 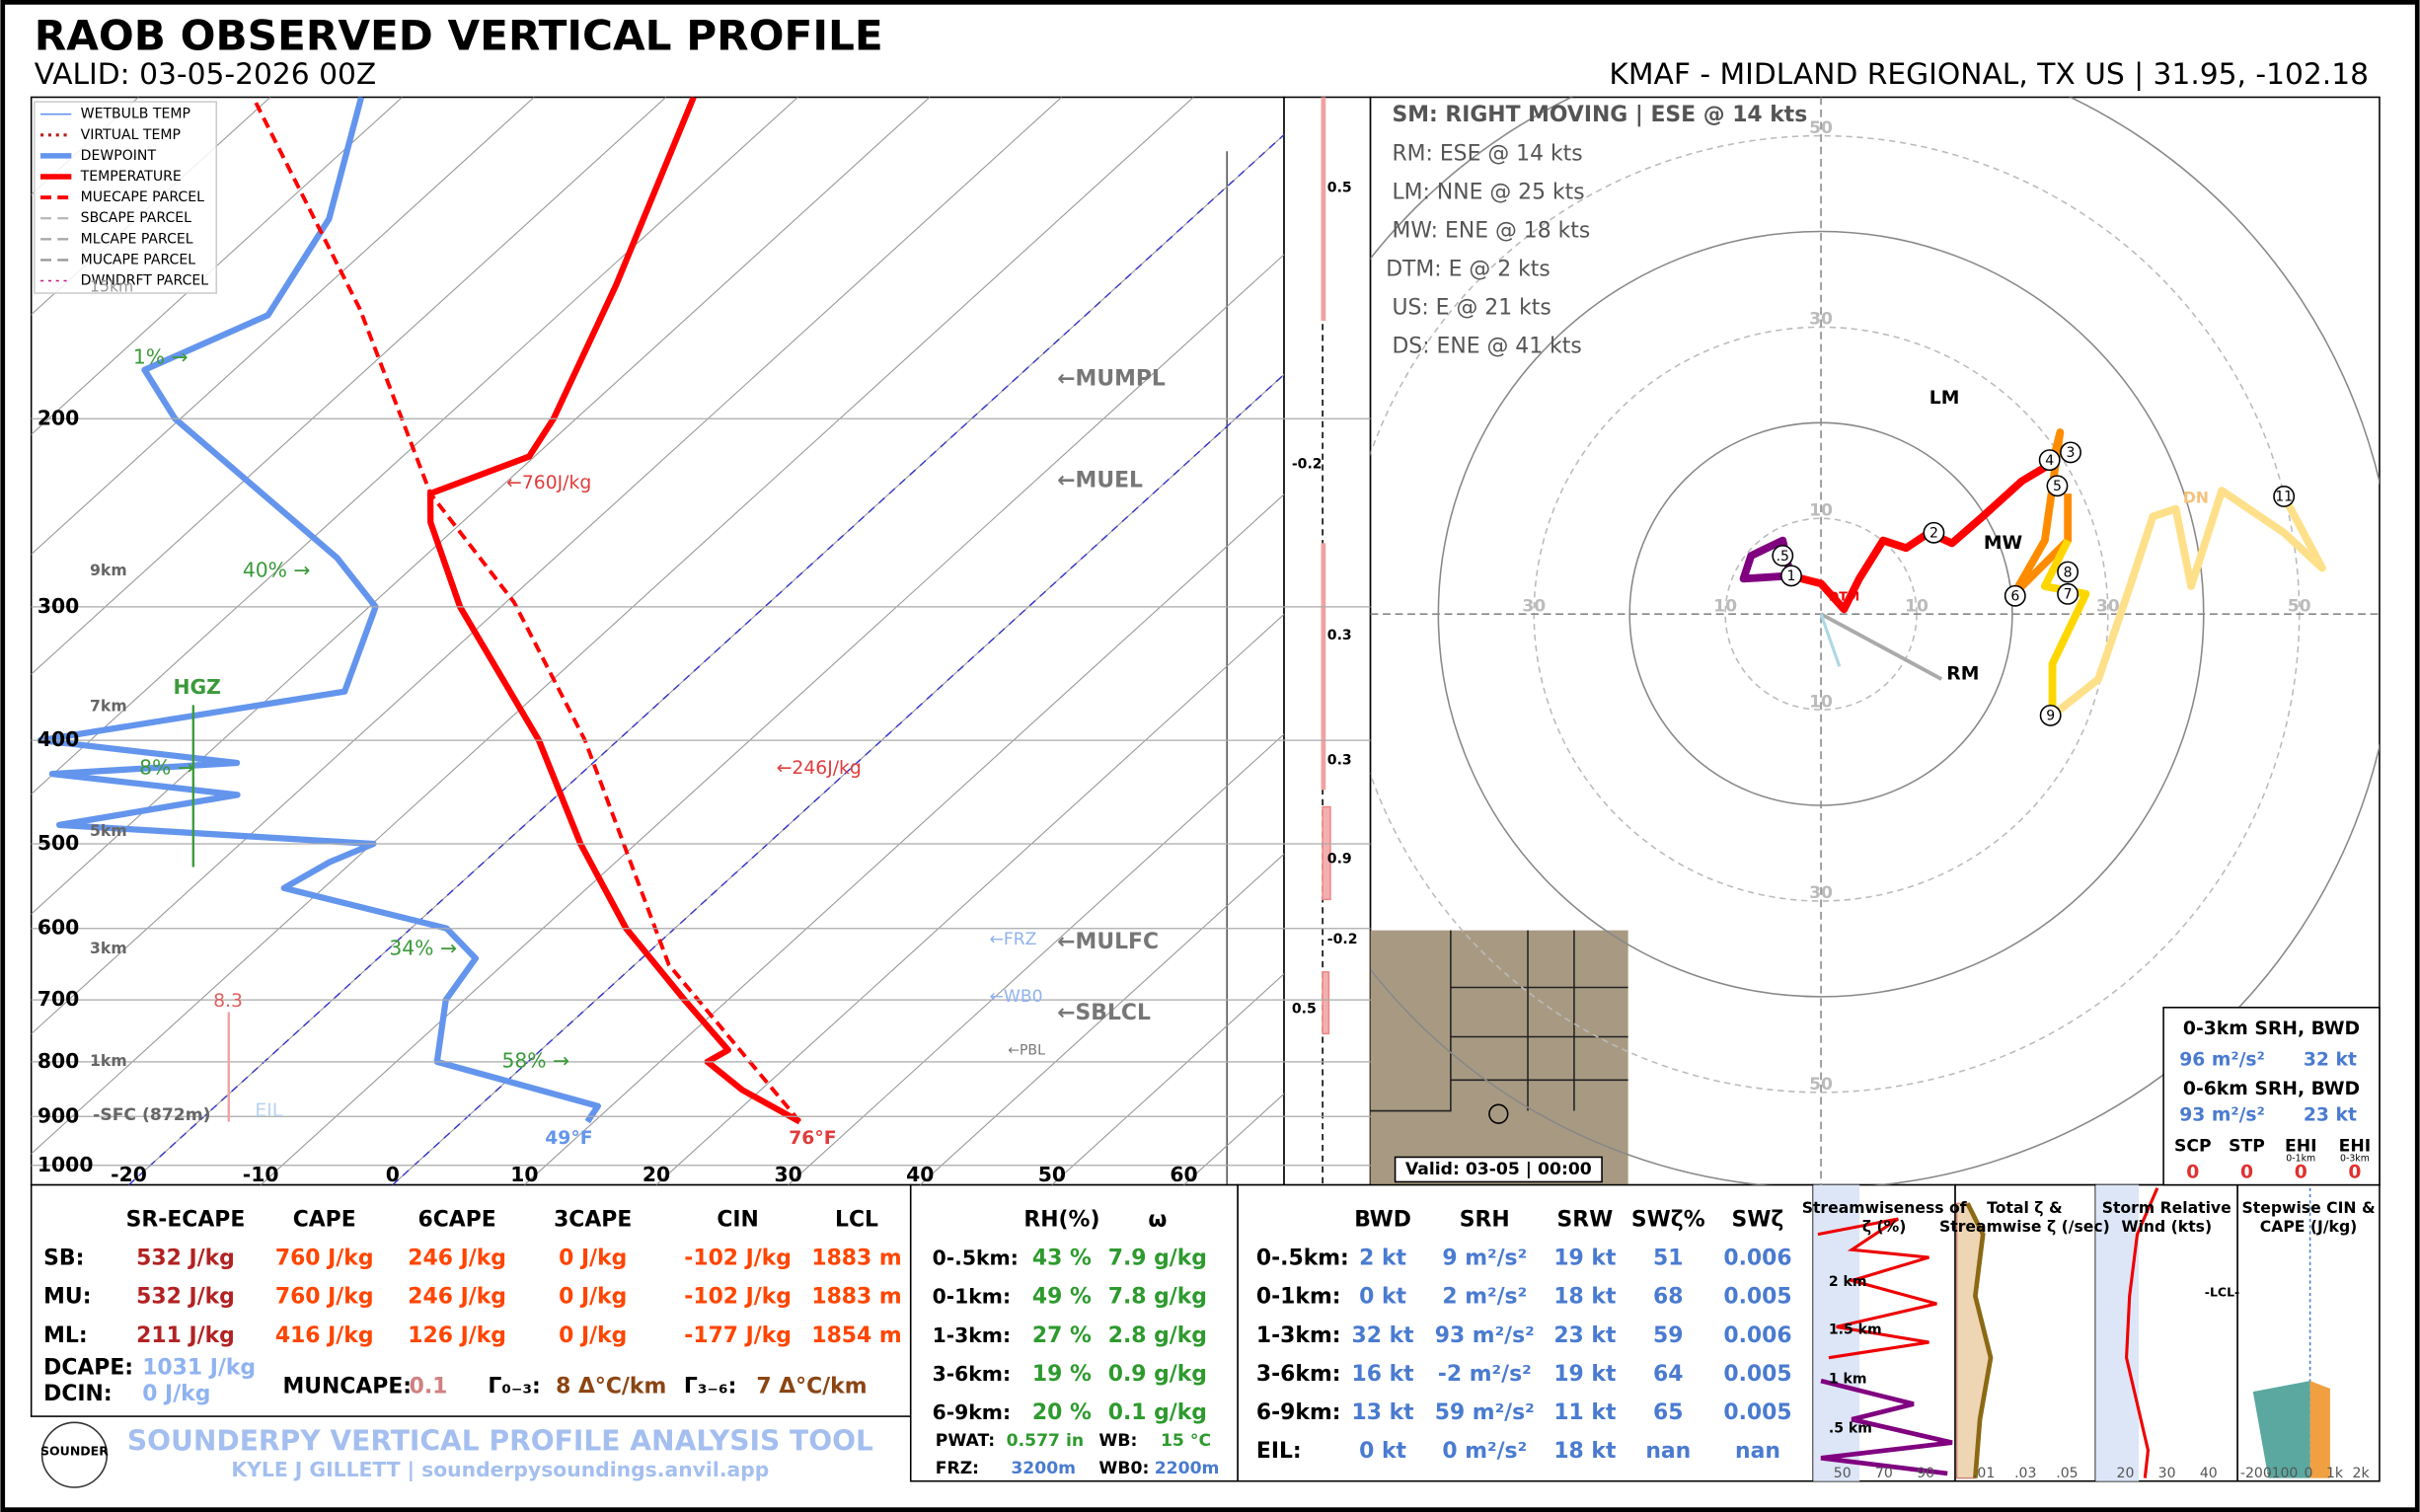 What do you see at coordinates (2330, 1059) in the screenshot?
I see `box-value: 32 kt` at bounding box center [2330, 1059].